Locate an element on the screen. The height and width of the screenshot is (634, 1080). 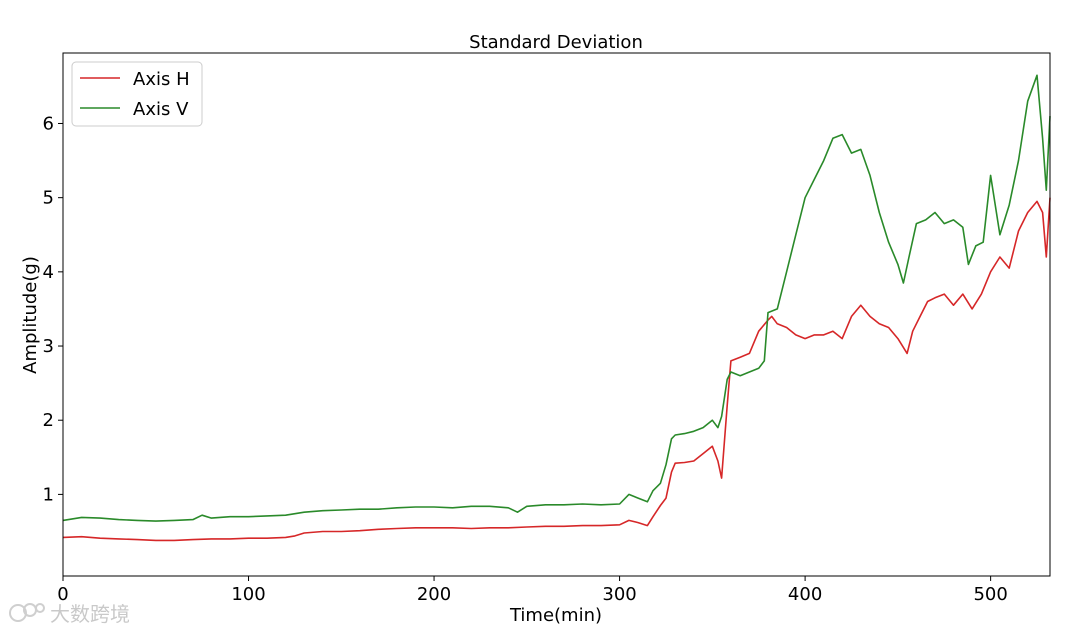
chart-title: Standard Deviation is located at coordinates (556, 42).